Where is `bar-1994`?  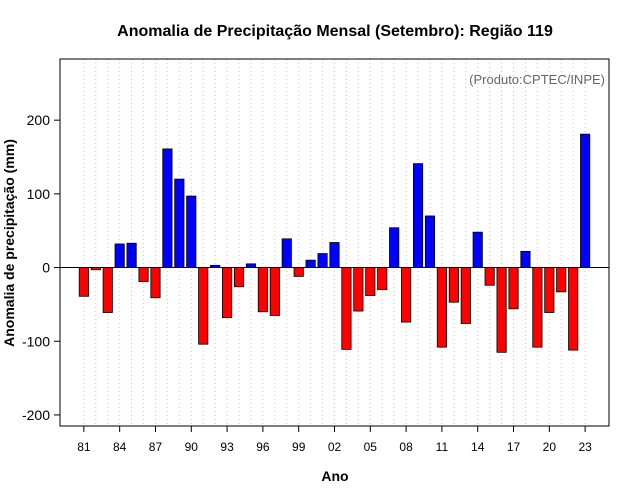
bar-1994 is located at coordinates (239, 277).